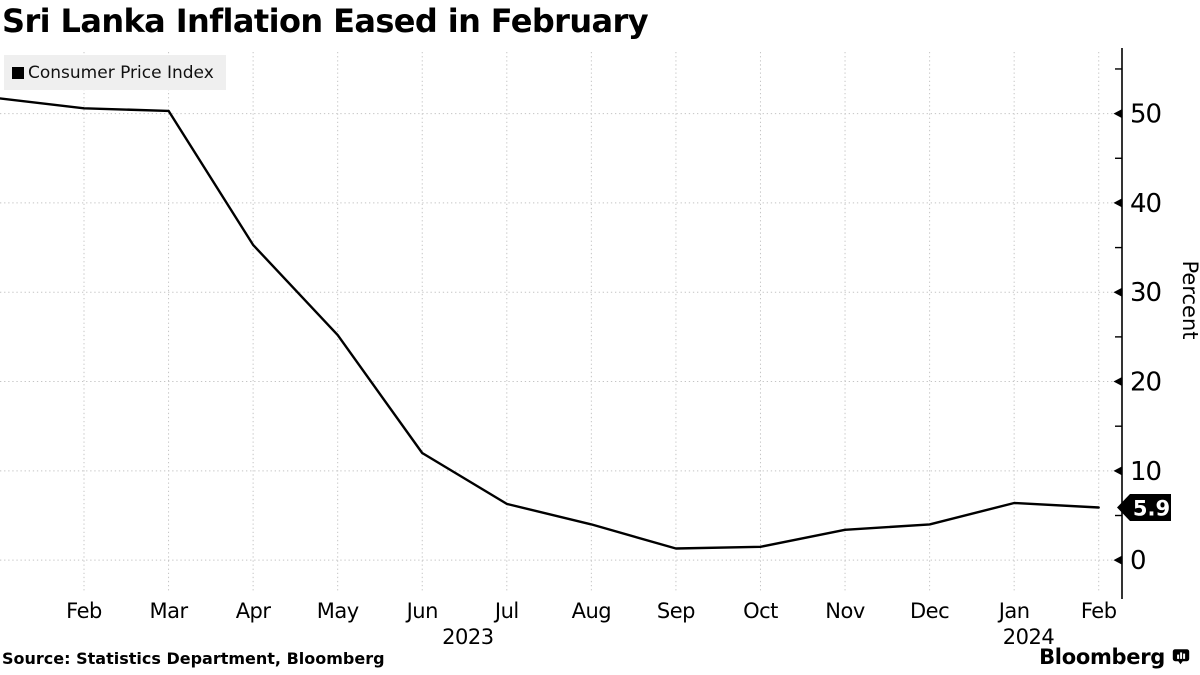  I want to click on y-tick-label: 30, so click(1145, 293).